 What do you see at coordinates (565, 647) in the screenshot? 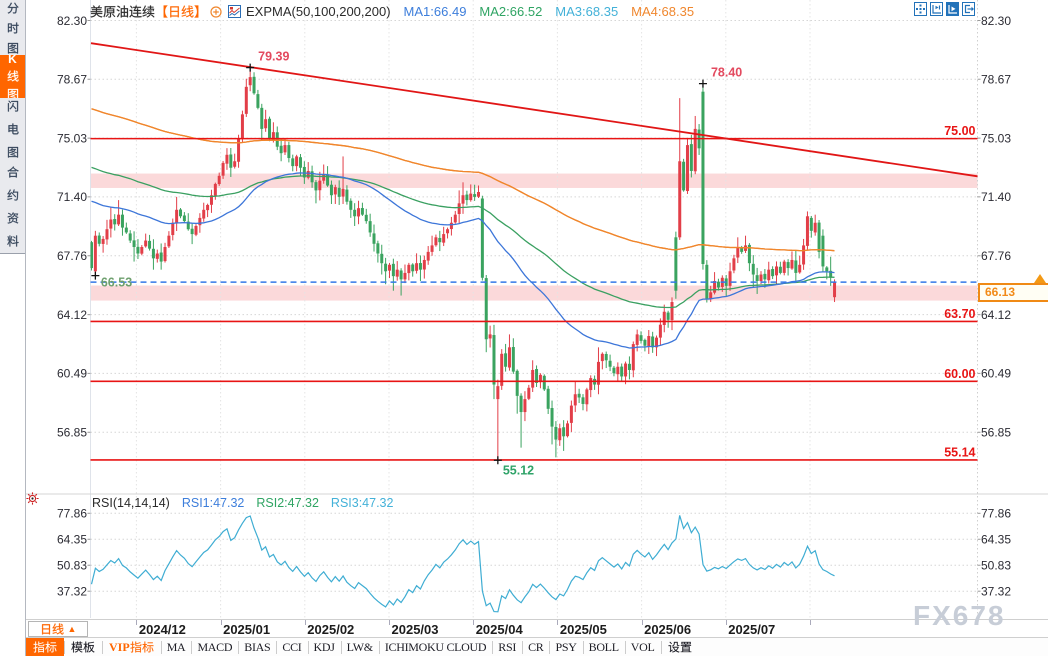
I see `toolbar-item-PSY: PSY` at bounding box center [565, 647].